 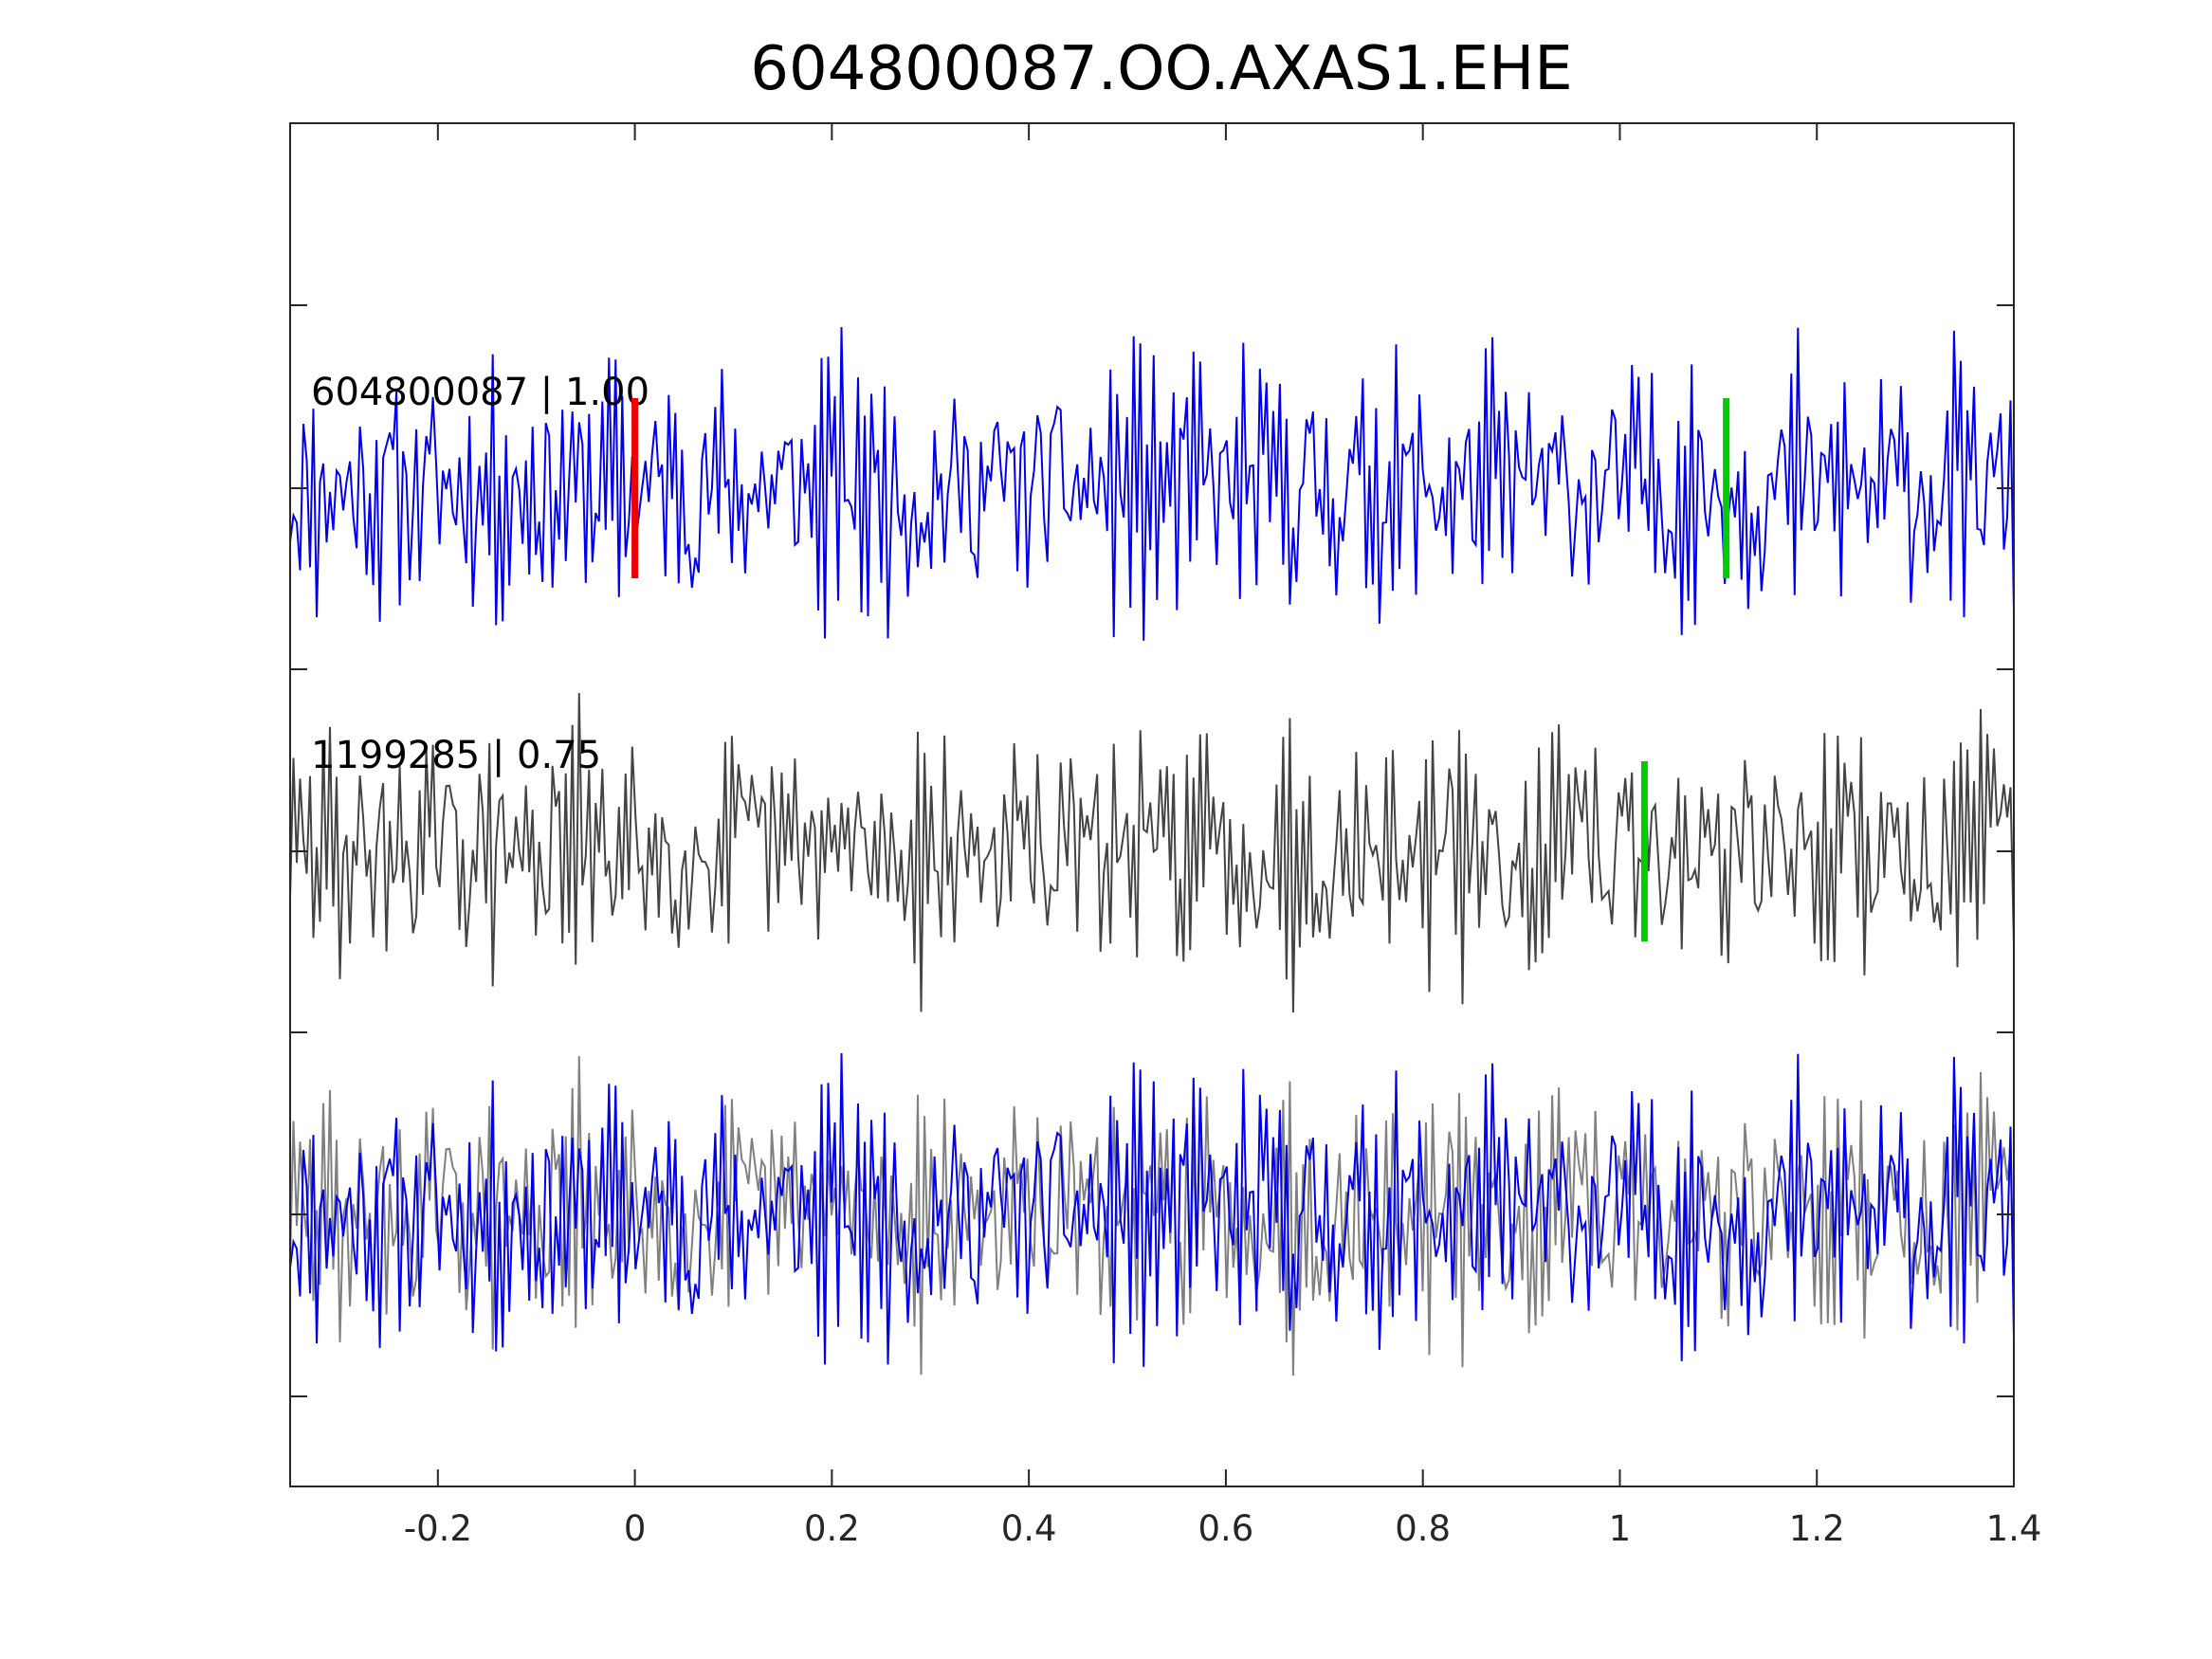 What do you see at coordinates (1152, 1209) in the screenshot?
I see `overlay-trace-primary` at bounding box center [1152, 1209].